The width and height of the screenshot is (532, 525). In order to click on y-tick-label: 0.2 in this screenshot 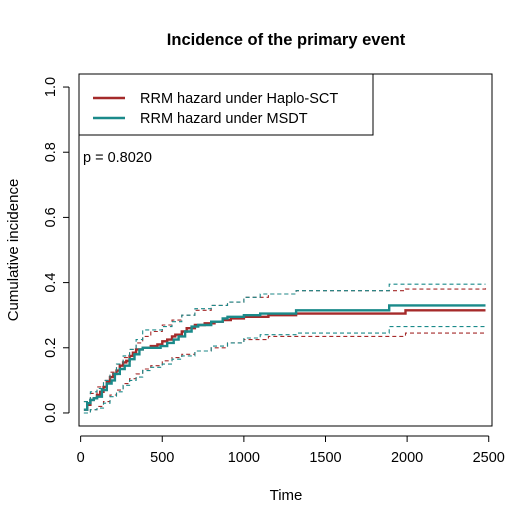, I will do `click(51, 348)`.